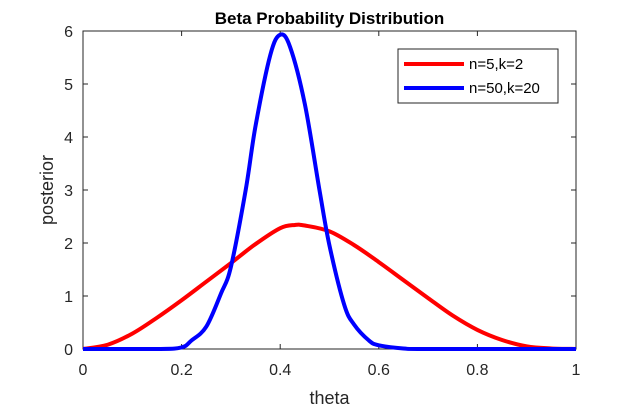 This screenshot has height=413, width=638. What do you see at coordinates (576, 370) in the screenshot?
I see `x-tick-label: 1` at bounding box center [576, 370].